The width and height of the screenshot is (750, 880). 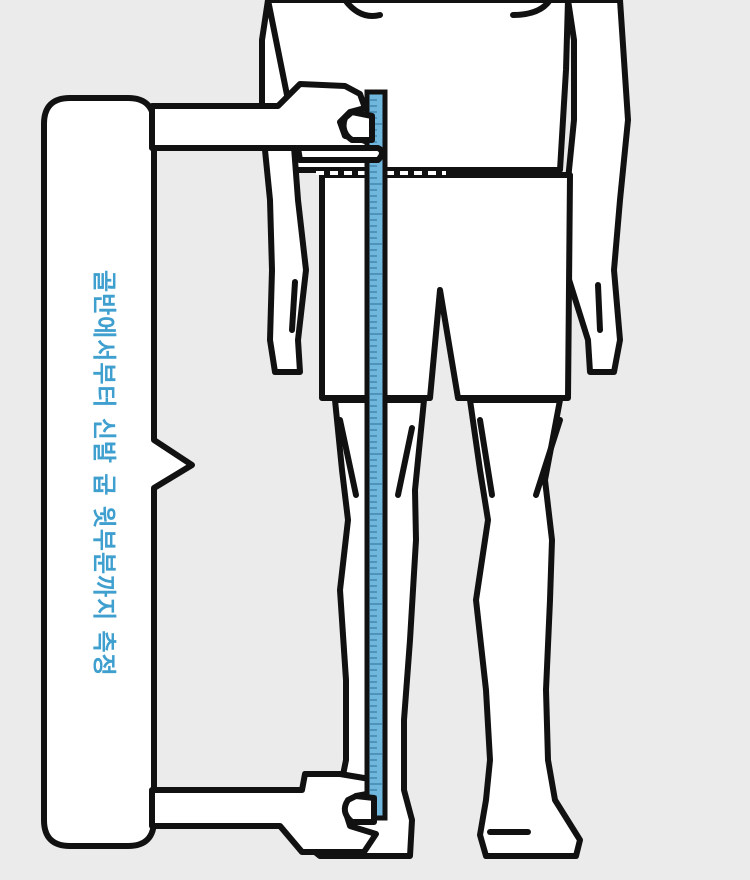 I want to click on right-thumb, so click(x=599, y=307).